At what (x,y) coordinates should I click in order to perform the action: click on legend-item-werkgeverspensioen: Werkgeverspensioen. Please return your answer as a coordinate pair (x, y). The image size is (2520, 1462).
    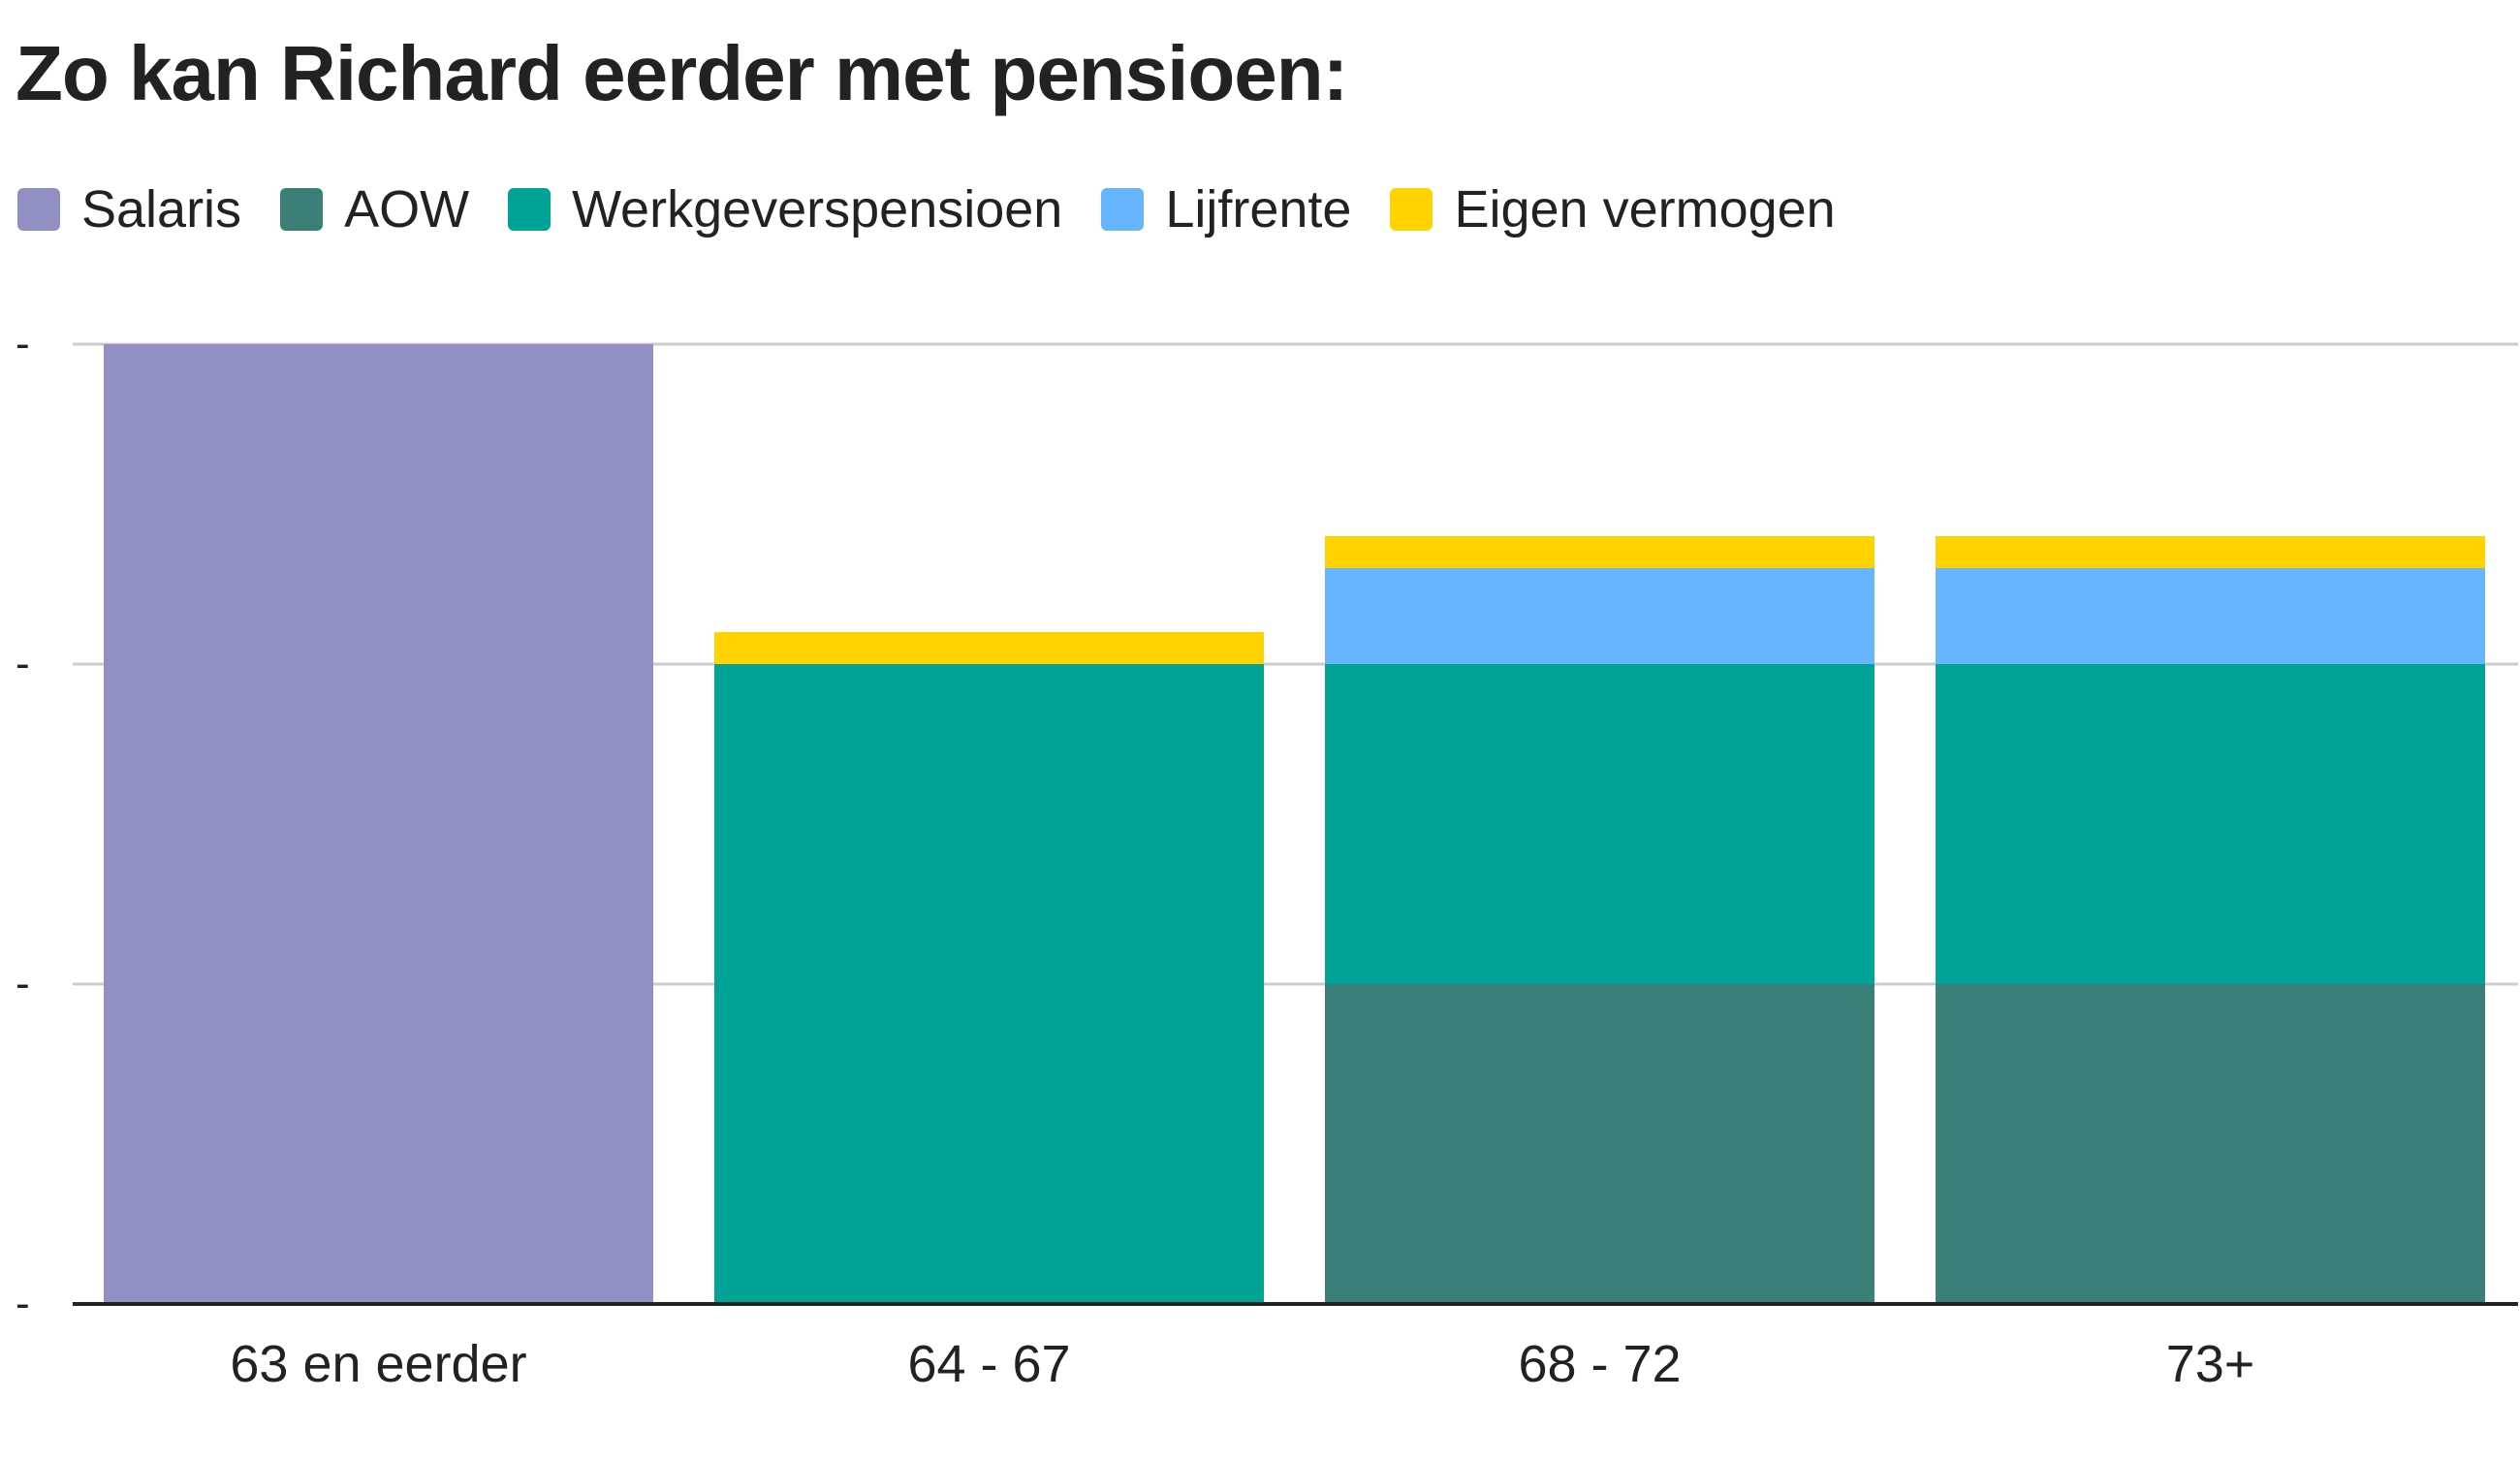
    Looking at the image, I should click on (785, 209).